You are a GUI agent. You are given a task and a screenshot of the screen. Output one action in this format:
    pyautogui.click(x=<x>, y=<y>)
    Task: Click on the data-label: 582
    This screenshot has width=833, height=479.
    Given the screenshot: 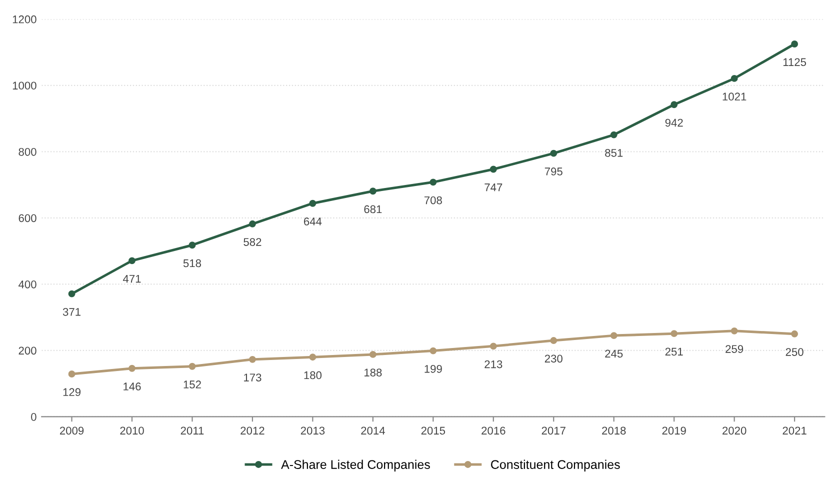 What is the action you would take?
    pyautogui.click(x=253, y=242)
    